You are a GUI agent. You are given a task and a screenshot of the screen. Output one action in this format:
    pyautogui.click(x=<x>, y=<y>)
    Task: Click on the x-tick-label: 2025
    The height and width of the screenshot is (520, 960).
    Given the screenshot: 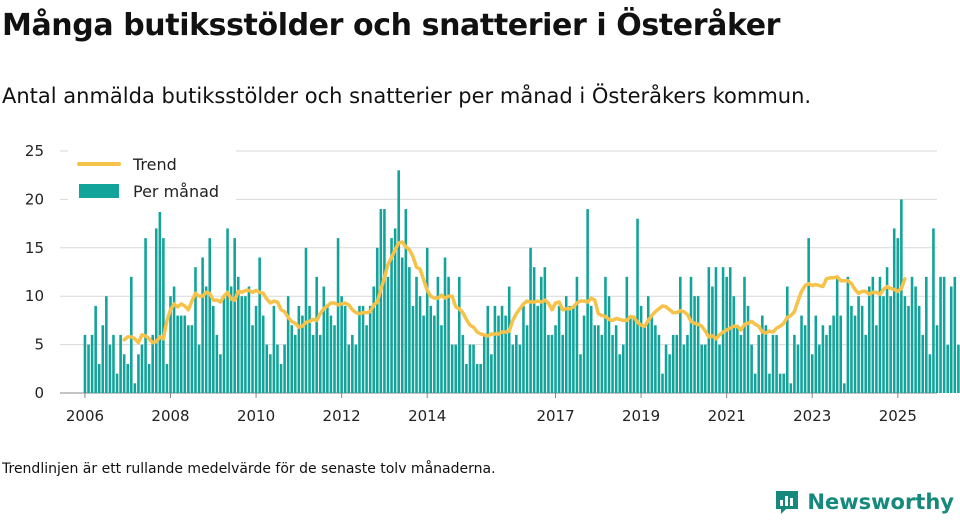 What is the action you would take?
    pyautogui.click(x=898, y=416)
    